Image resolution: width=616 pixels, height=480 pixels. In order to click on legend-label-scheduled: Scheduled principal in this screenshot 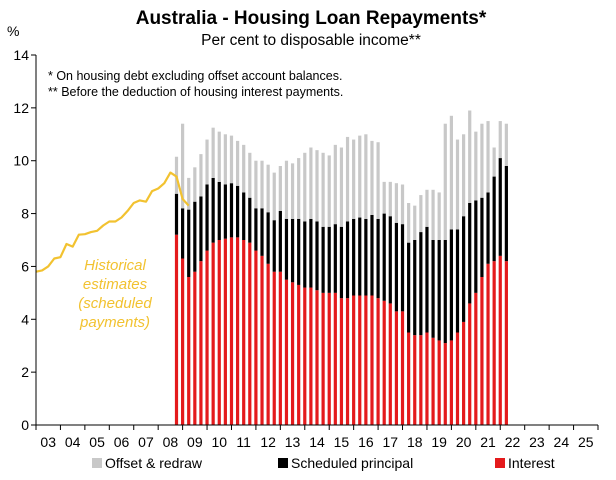, I will do `click(352, 463)`.